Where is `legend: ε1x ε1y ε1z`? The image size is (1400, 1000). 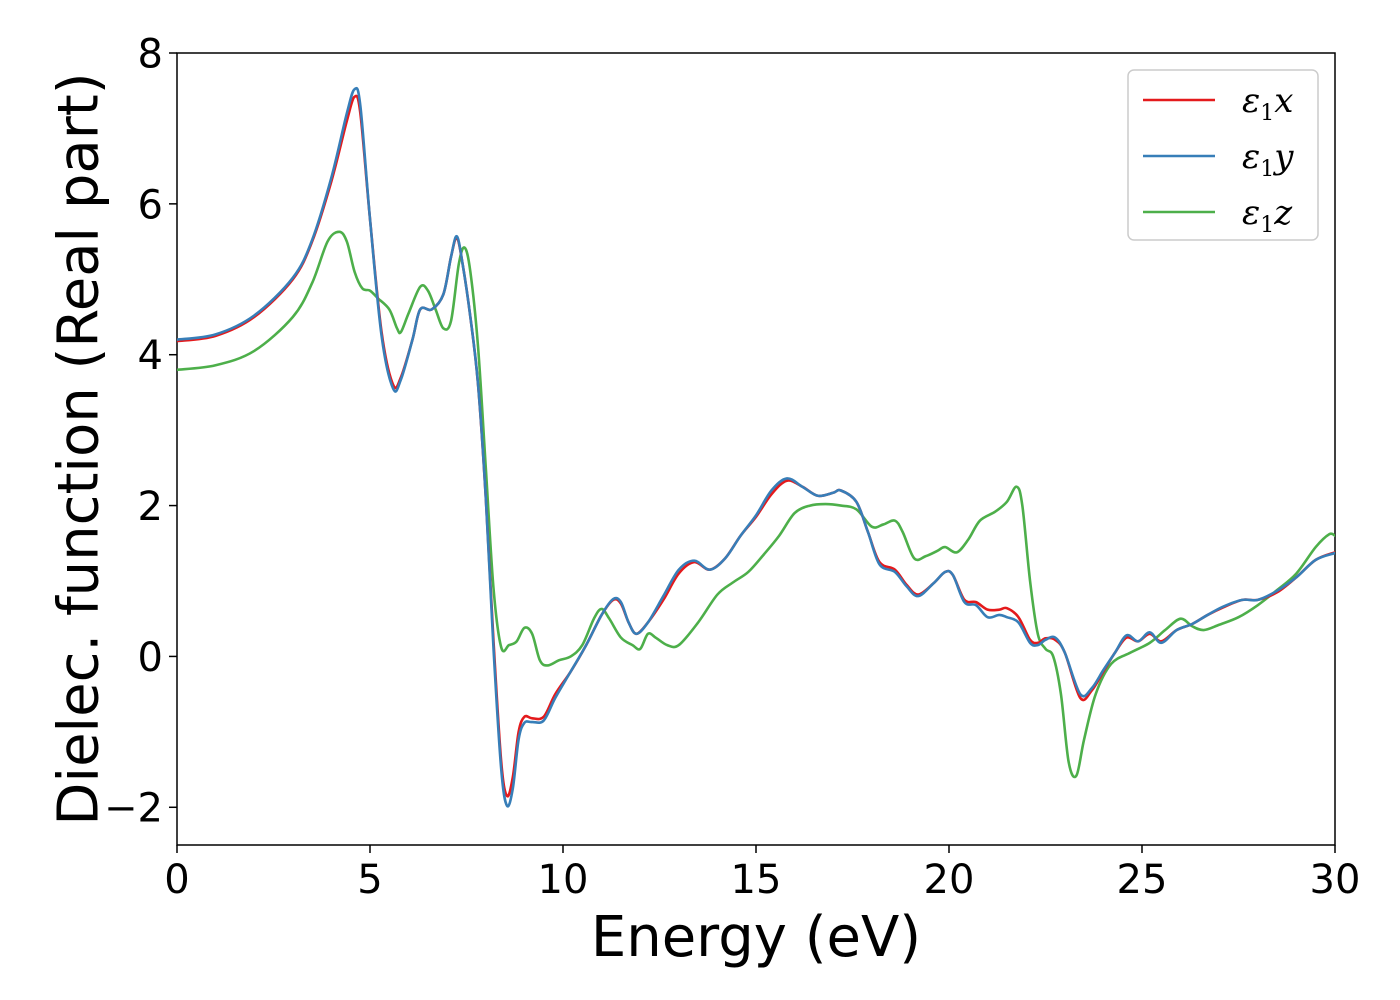 legend: ε1x ε1y ε1z is located at coordinates (1223, 155).